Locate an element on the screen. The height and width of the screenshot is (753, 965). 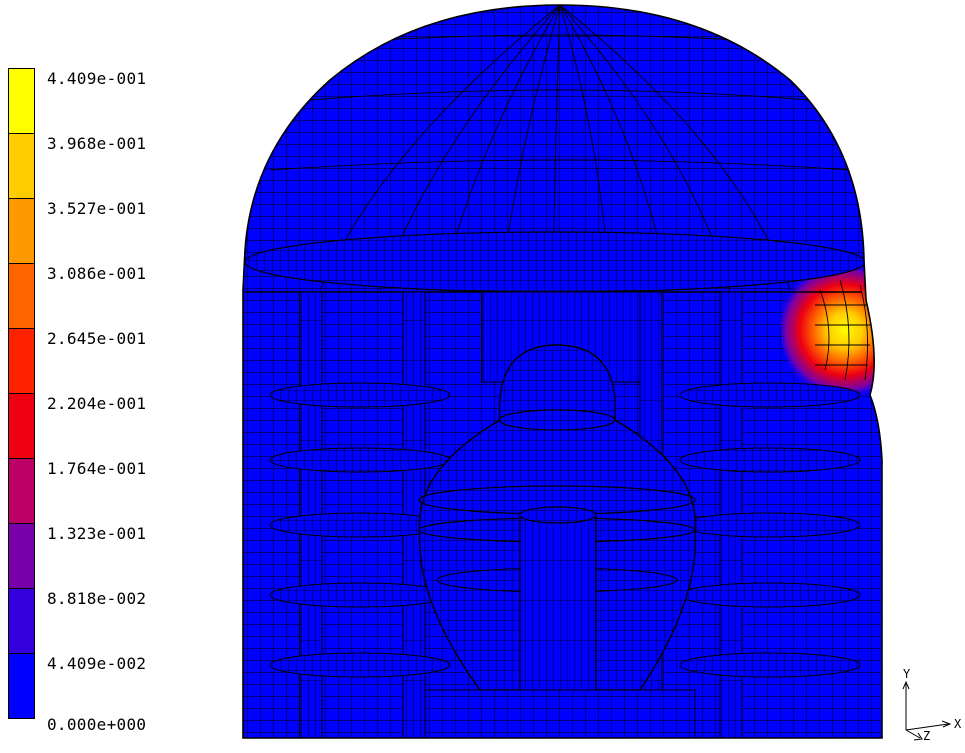
legend-label: 1.764e-001 is located at coordinates (97, 468).